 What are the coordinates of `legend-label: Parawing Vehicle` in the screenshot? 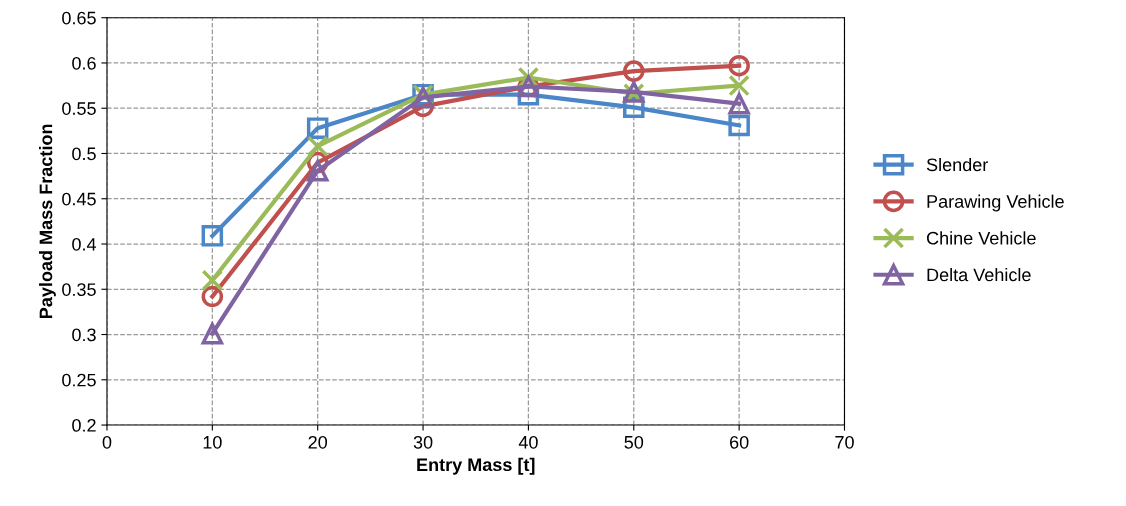 It's located at (995, 203).